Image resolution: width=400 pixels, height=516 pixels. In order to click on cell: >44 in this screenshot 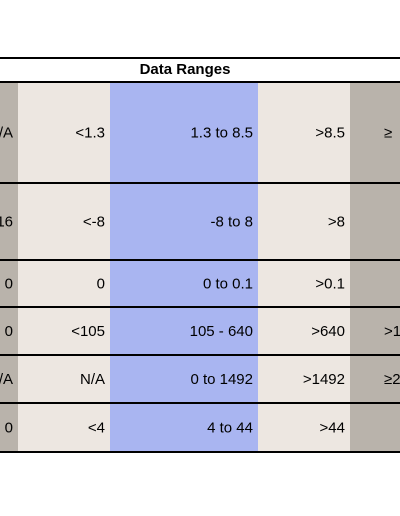, I will do `click(332, 427)`.